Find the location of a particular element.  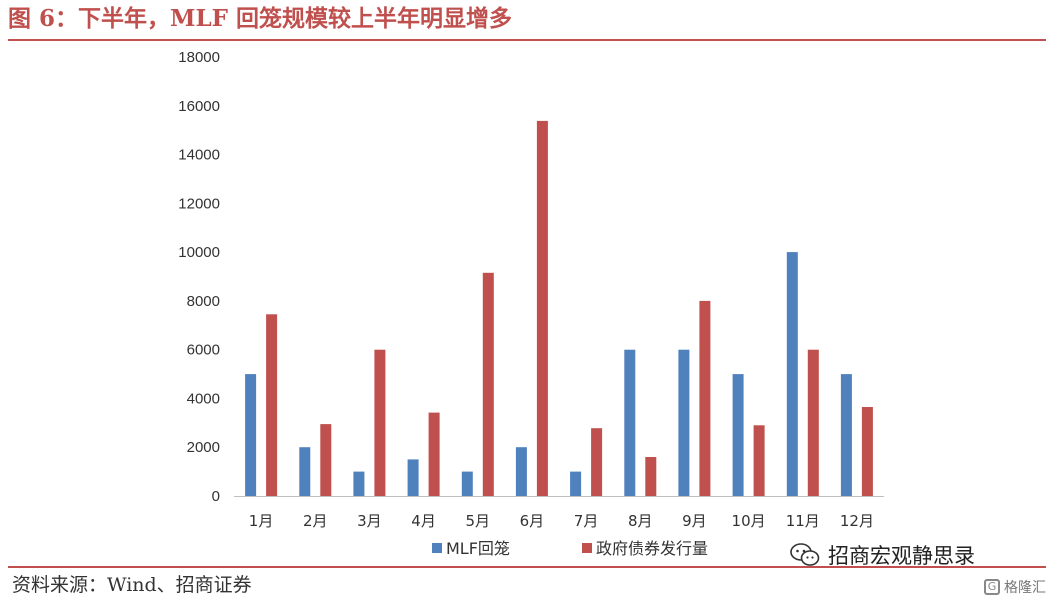

x-tick-label: 8月 is located at coordinates (640, 521).